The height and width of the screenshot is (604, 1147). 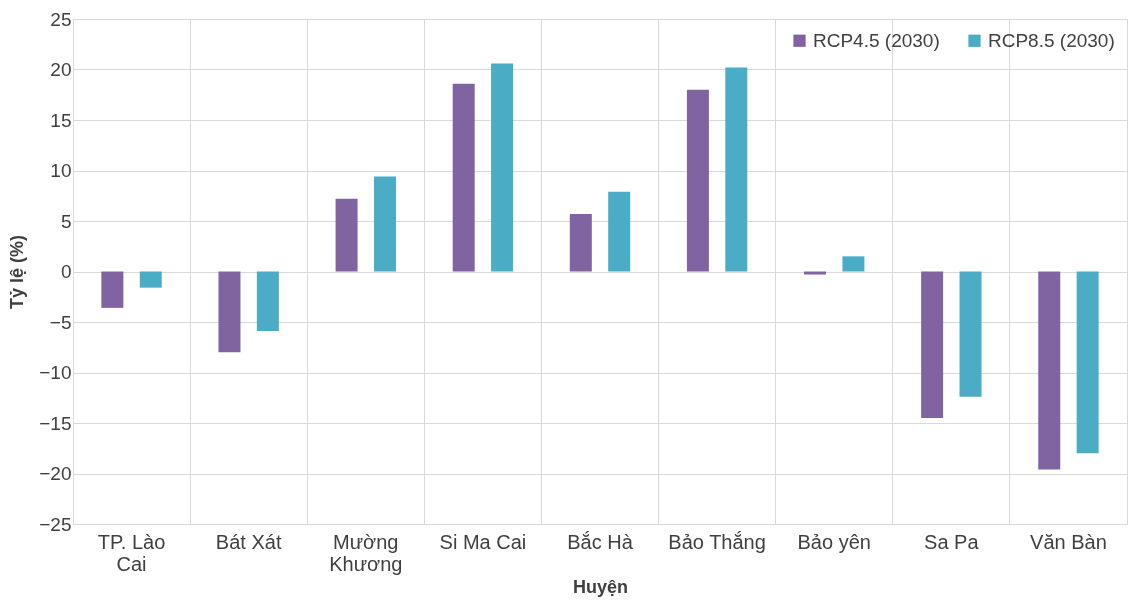 I want to click on y-tick-label: 25, so click(x=61, y=19).